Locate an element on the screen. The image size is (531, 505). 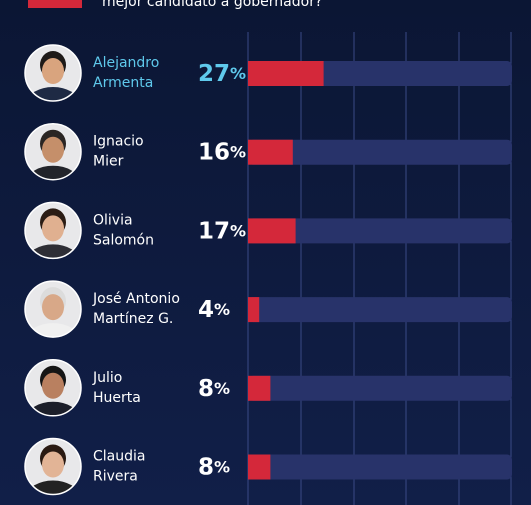
value-label: 16% is located at coordinates (222, 152).